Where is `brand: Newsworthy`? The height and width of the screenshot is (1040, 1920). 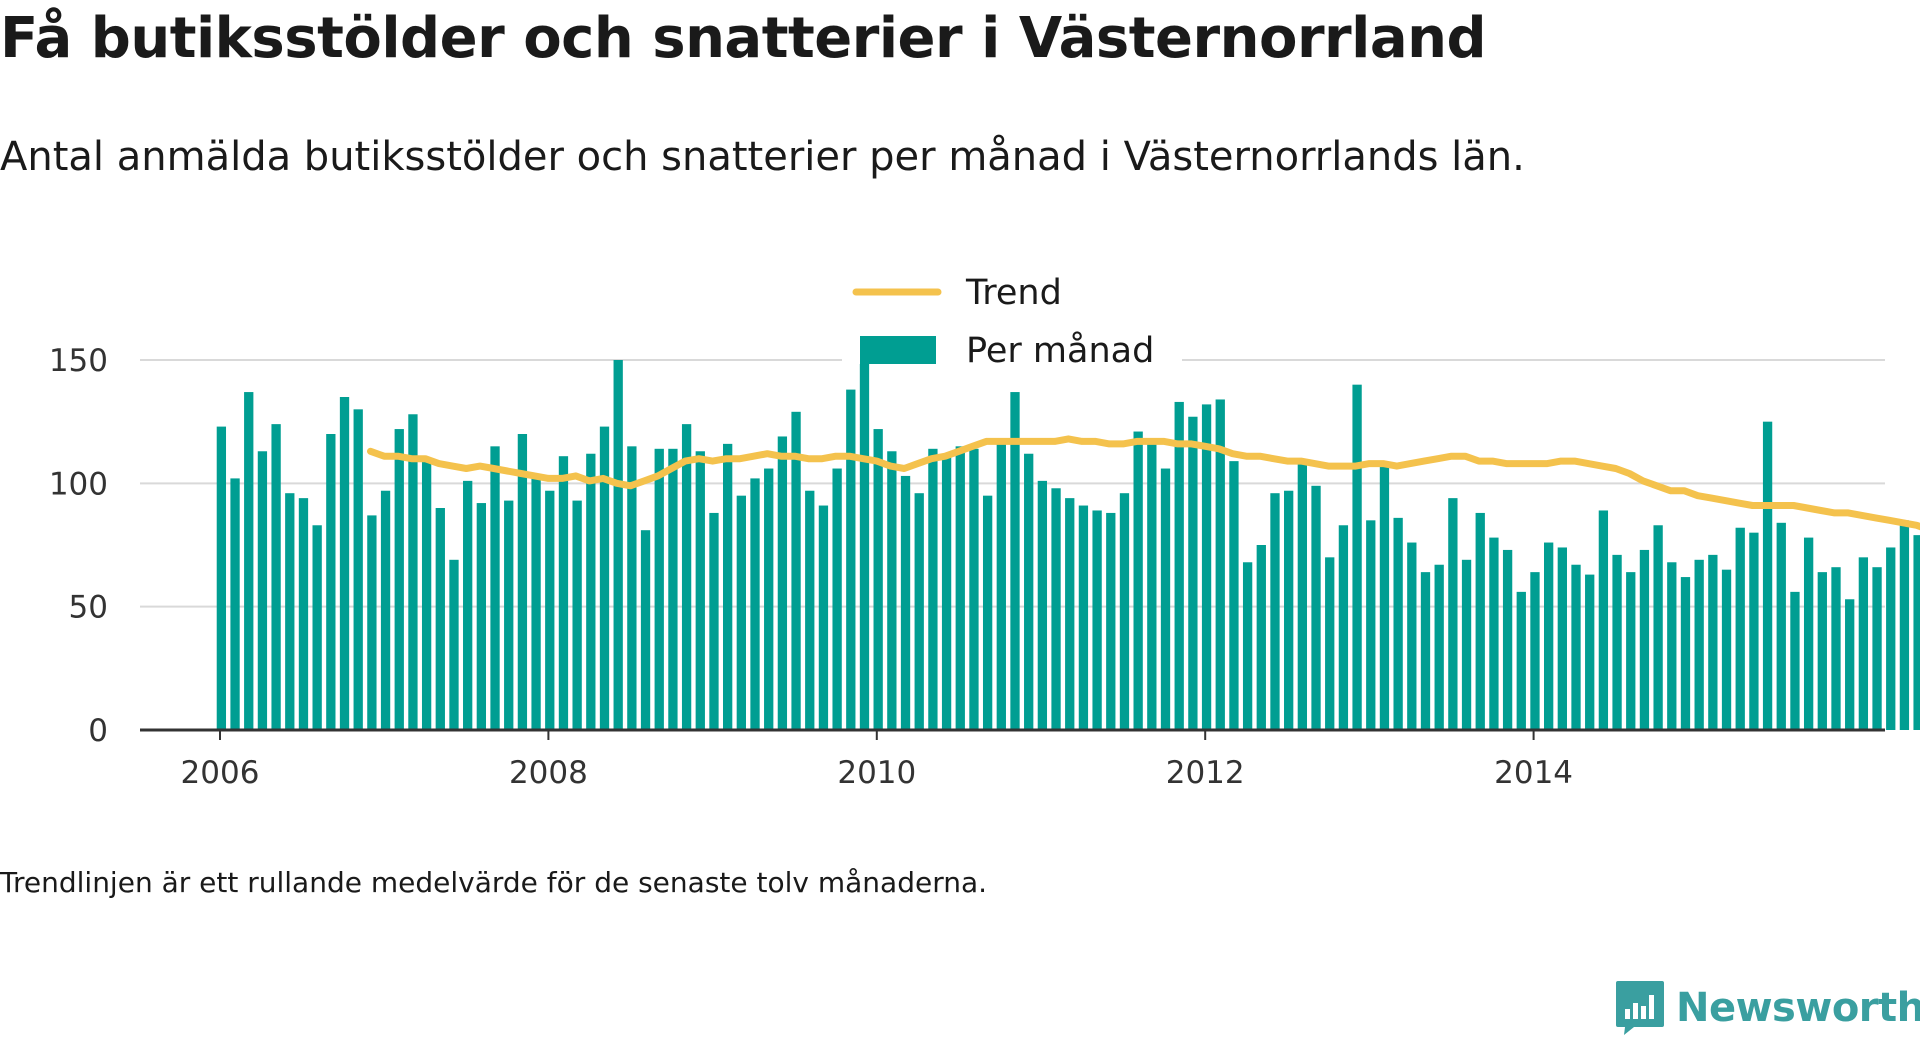 brand: Newsworthy is located at coordinates (1767, 1008).